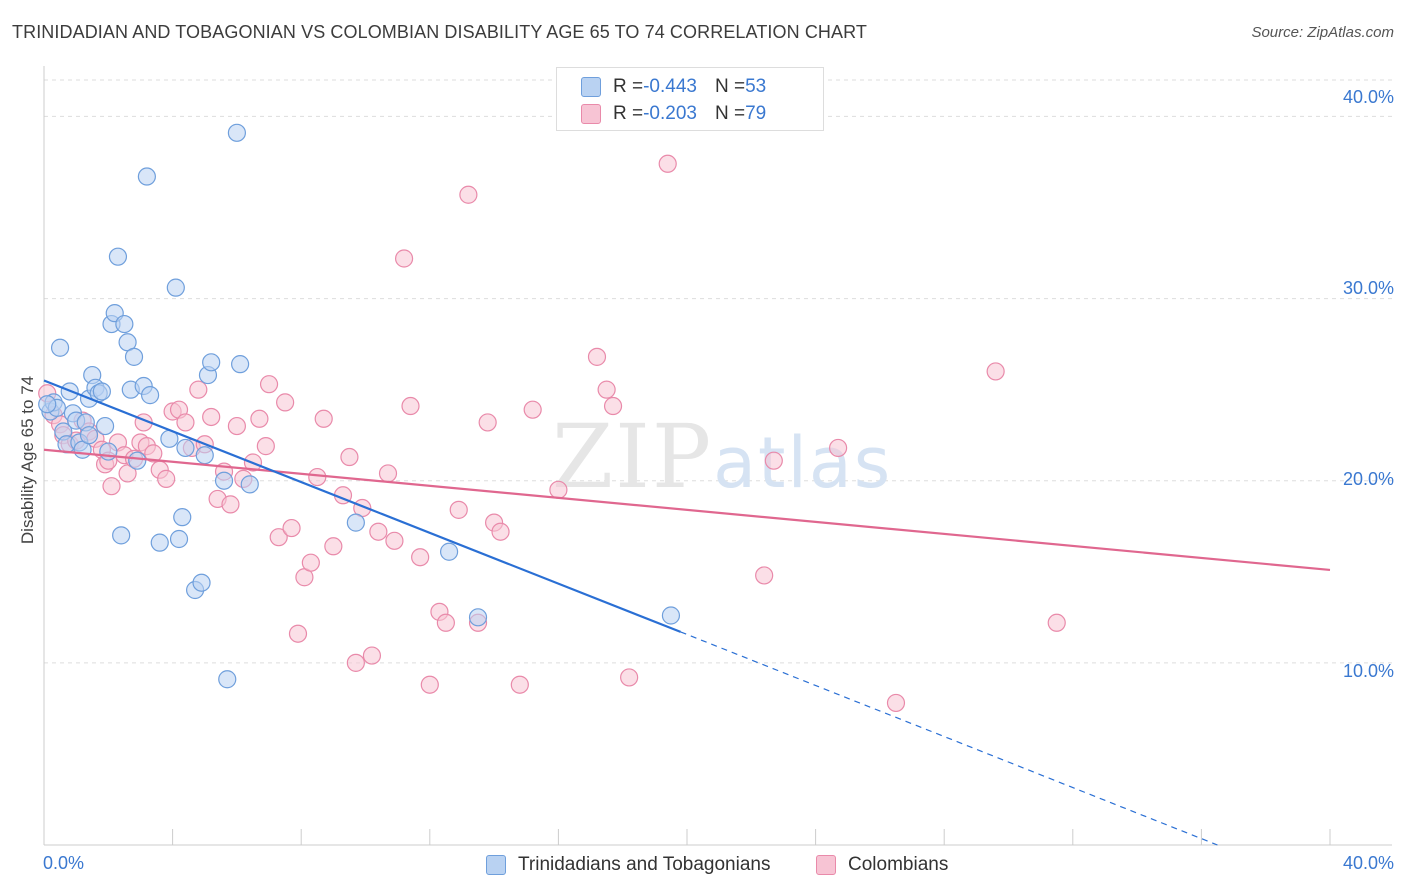 This screenshot has height=892, width=1406. What do you see at coordinates (496, 865) in the screenshot?
I see `bottom-legend-swatch-blue` at bounding box center [496, 865].